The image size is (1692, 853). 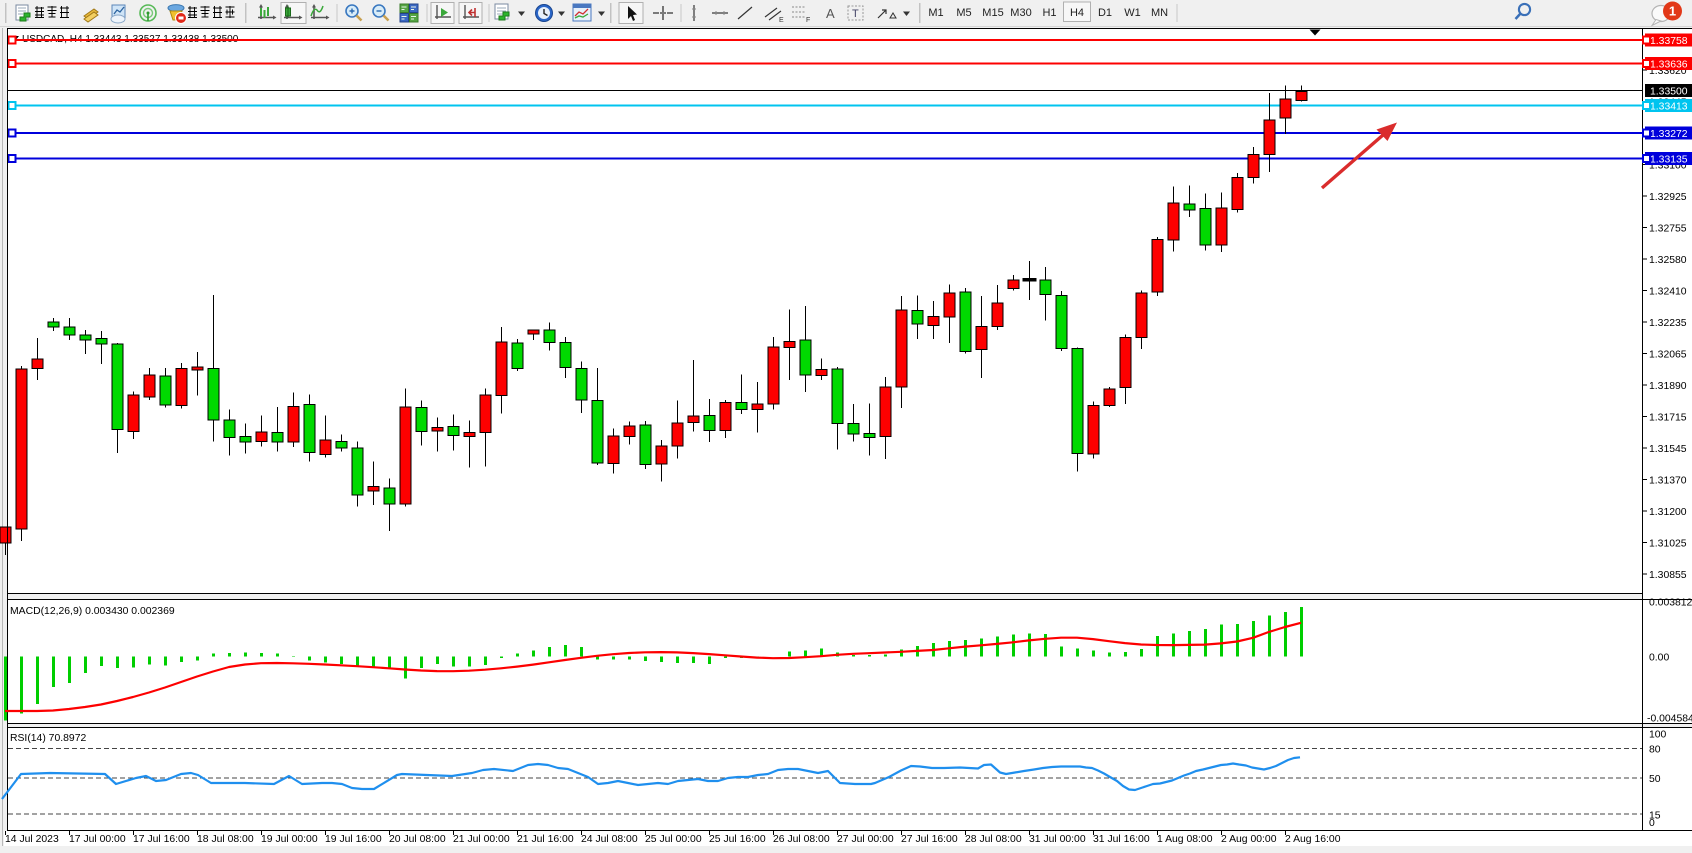 I want to click on svg-text: 0, so click(x=1652, y=823).